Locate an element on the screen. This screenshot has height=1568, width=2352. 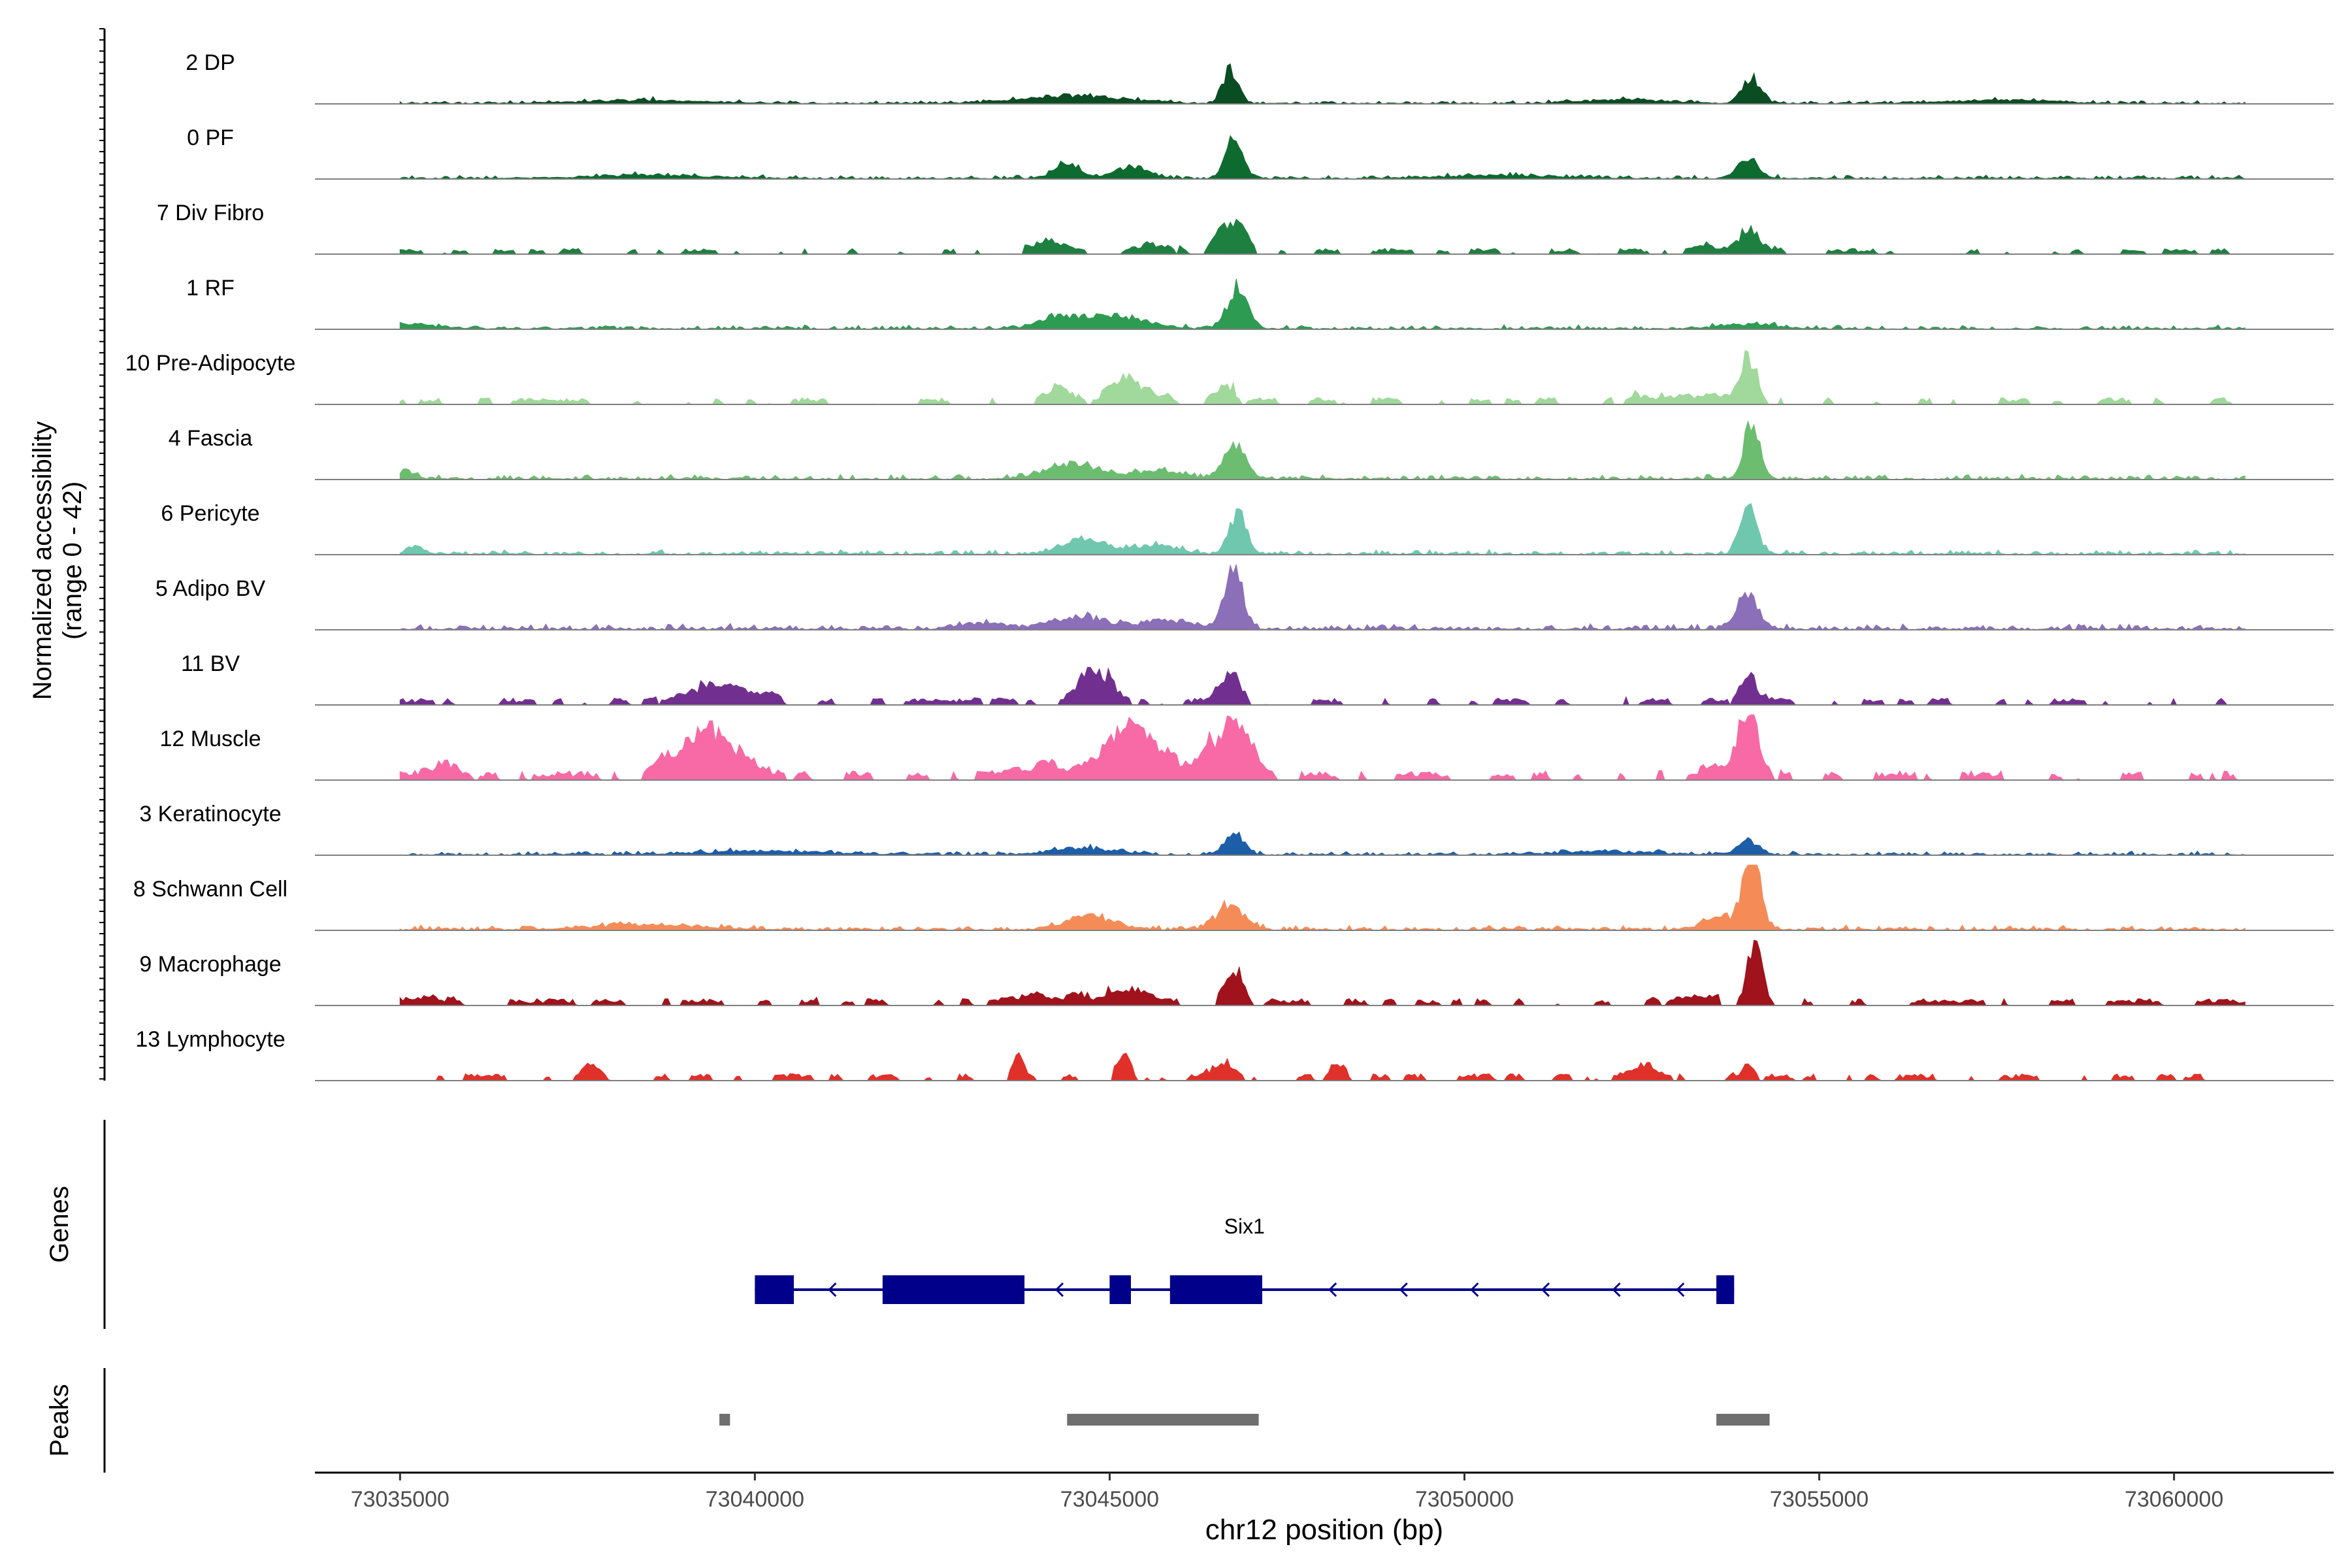
track-6-pericyte: 6 Pericyte is located at coordinates (1247, 528).